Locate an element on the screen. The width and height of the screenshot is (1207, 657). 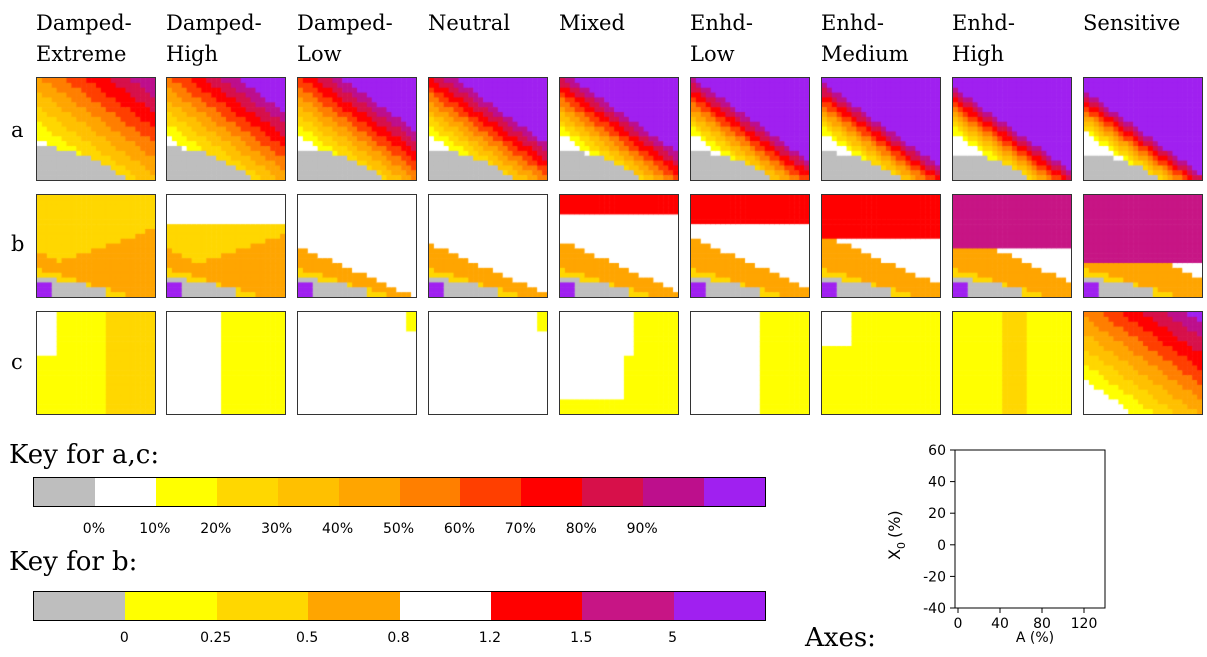
colorbar-tick-label: 10% is located at coordinates (155, 529).